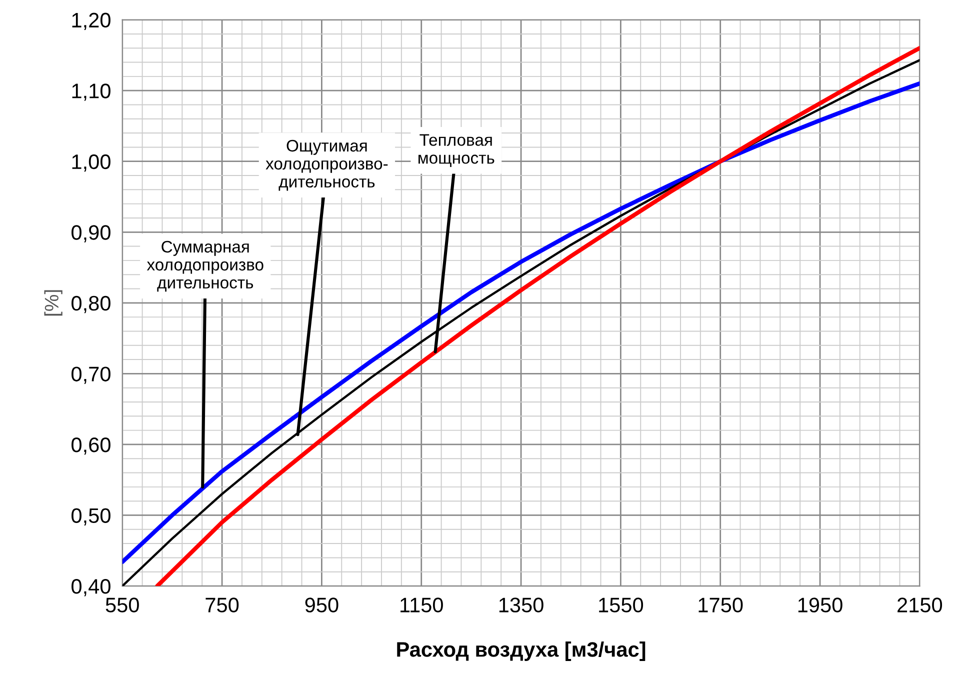 Image resolution: width=956 pixels, height=683 pixels. Describe the element at coordinates (321, 605) in the screenshot. I see `x-tick-label: 950` at that location.